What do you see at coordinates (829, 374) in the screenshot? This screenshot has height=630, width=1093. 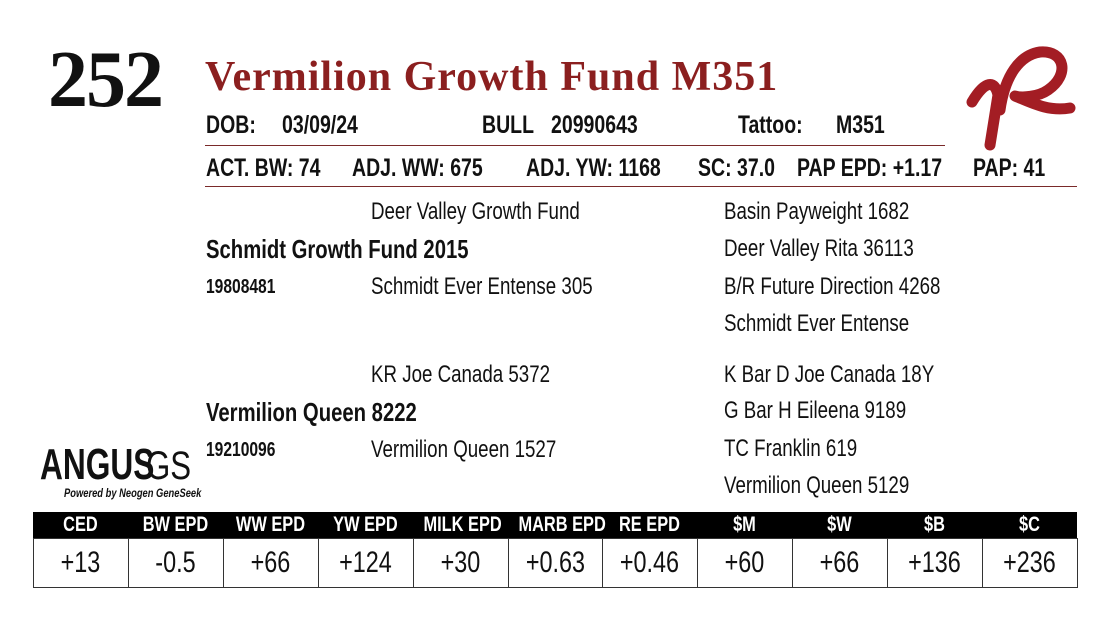 I see `great-grandparent: K Bar D Joe Canada 18Y` at bounding box center [829, 374].